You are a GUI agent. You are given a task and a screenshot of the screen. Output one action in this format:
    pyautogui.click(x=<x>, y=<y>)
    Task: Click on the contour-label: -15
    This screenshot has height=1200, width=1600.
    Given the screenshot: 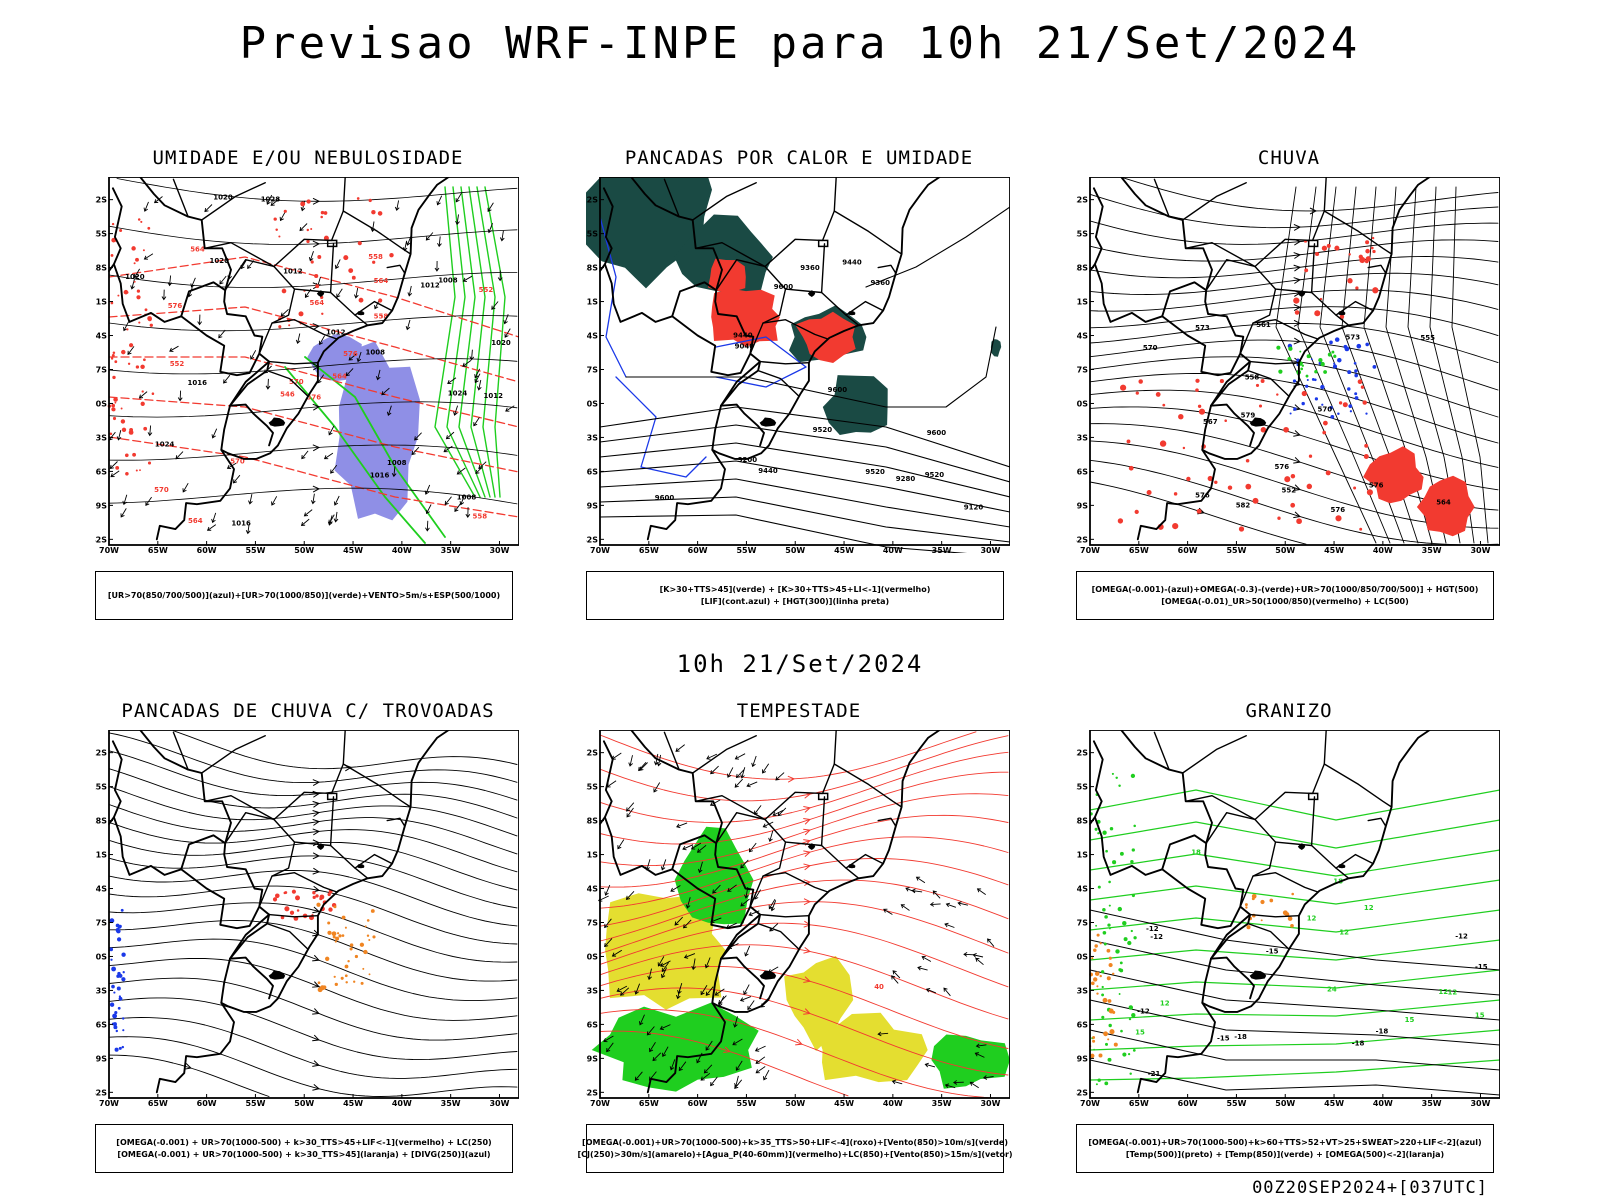 What is the action you would take?
    pyautogui.click(x=1223, y=1039)
    